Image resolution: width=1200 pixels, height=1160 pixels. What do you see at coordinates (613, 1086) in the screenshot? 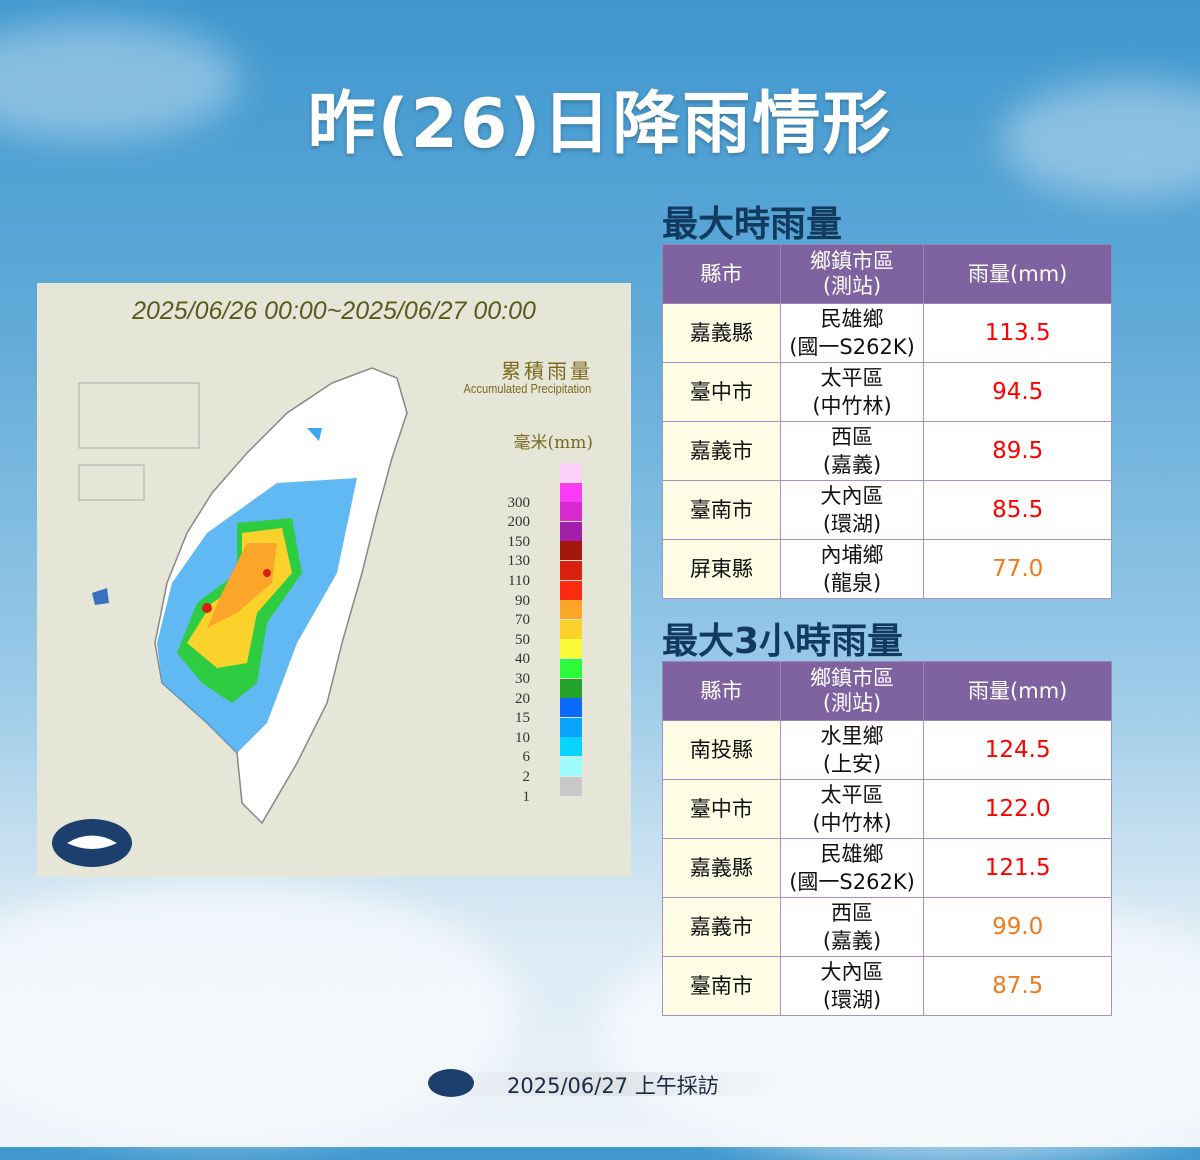
I see `footer-date: 2025/06/27 上午採訪` at bounding box center [613, 1086].